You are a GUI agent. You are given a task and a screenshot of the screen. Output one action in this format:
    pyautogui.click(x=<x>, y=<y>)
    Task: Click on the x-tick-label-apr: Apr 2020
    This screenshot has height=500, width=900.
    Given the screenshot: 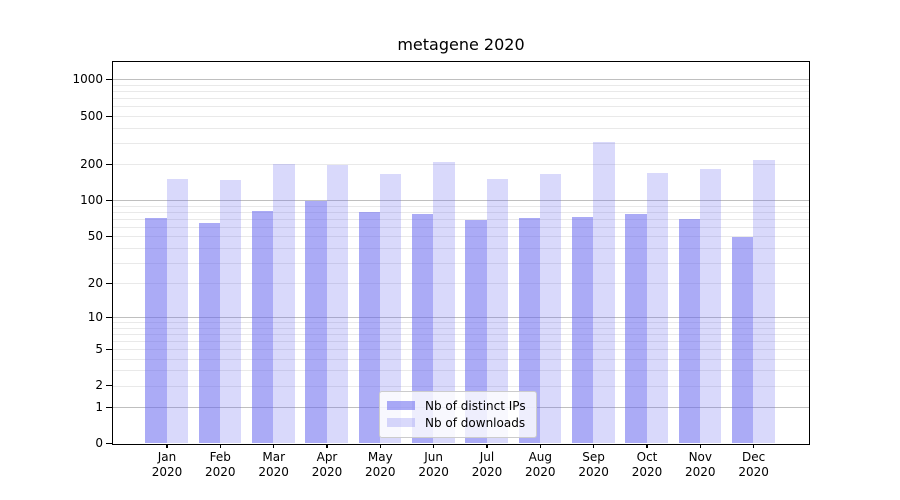 What is the action you would take?
    pyautogui.click(x=327, y=465)
    